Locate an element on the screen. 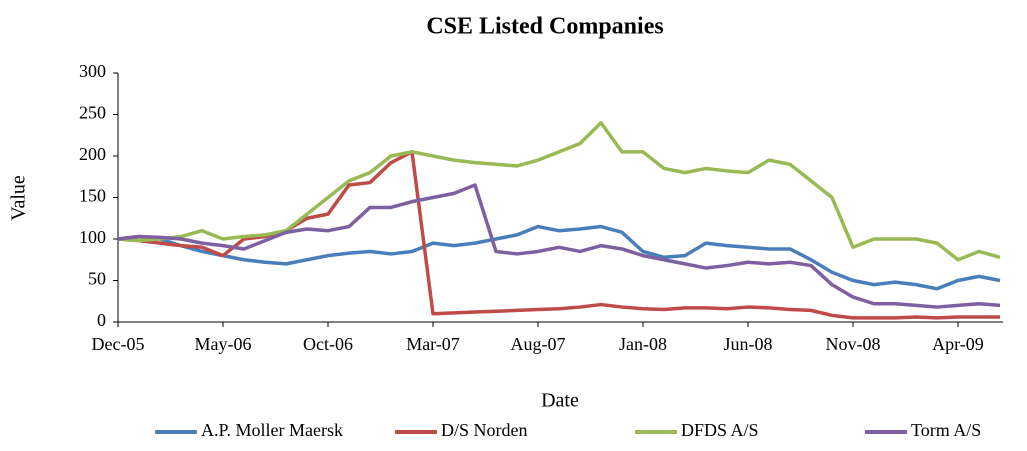  y-tick-label: 300 is located at coordinates (92, 71).